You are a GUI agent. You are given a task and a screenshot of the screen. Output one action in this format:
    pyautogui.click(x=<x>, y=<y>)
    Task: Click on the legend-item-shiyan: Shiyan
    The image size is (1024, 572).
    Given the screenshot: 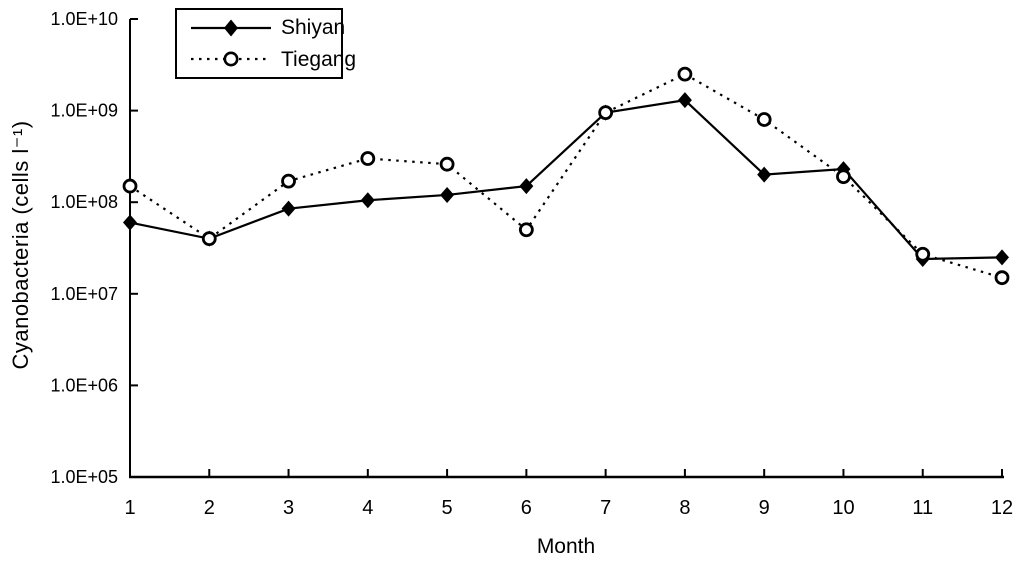 What is the action you would take?
    pyautogui.click(x=266, y=28)
    